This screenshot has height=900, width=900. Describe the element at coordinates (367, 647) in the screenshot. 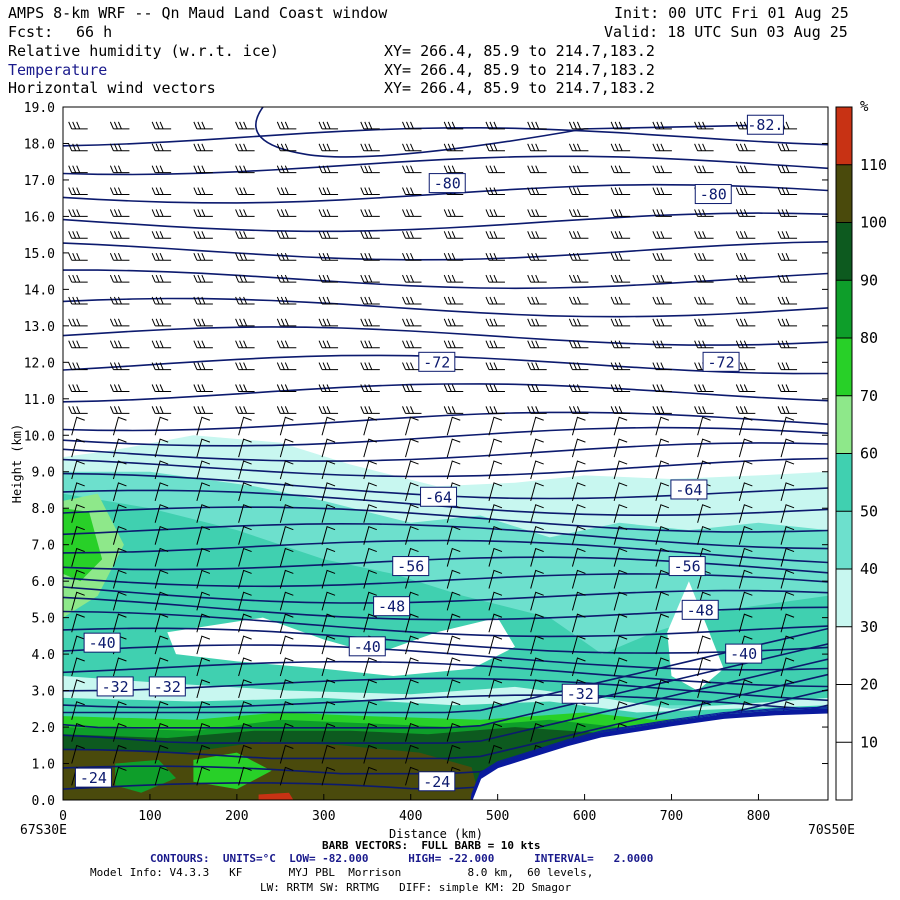

I see `temperature-label-12: -40` at that location.